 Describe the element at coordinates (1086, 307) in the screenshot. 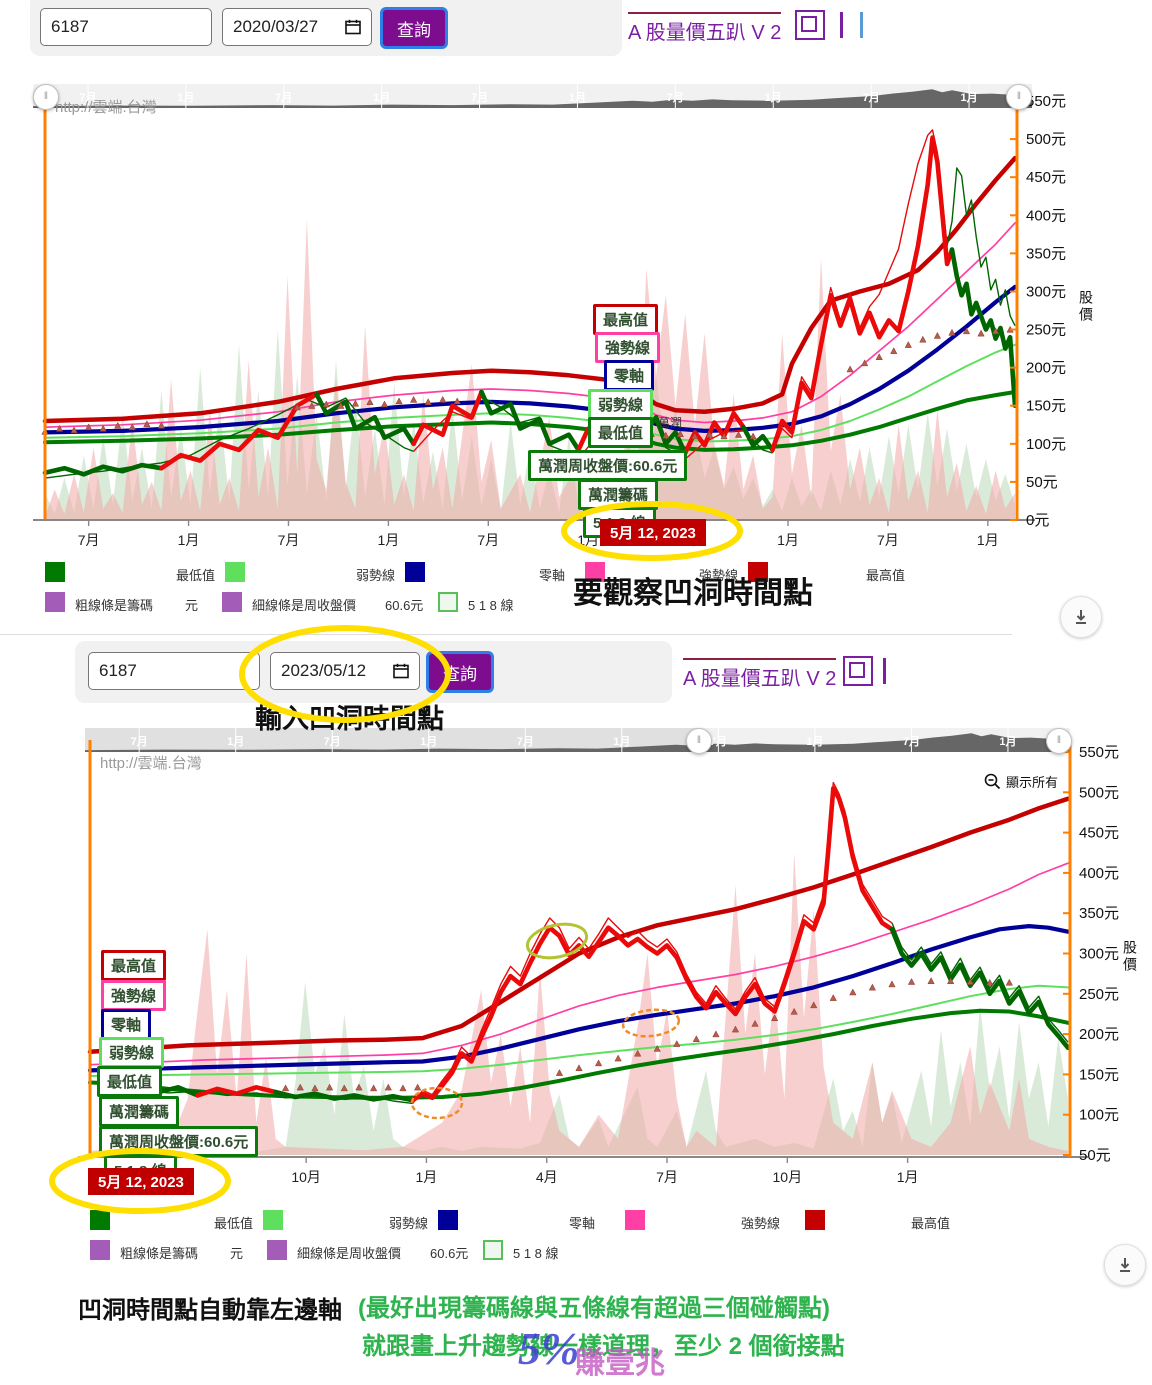

I see `y-axis-title-1: 股價` at that location.